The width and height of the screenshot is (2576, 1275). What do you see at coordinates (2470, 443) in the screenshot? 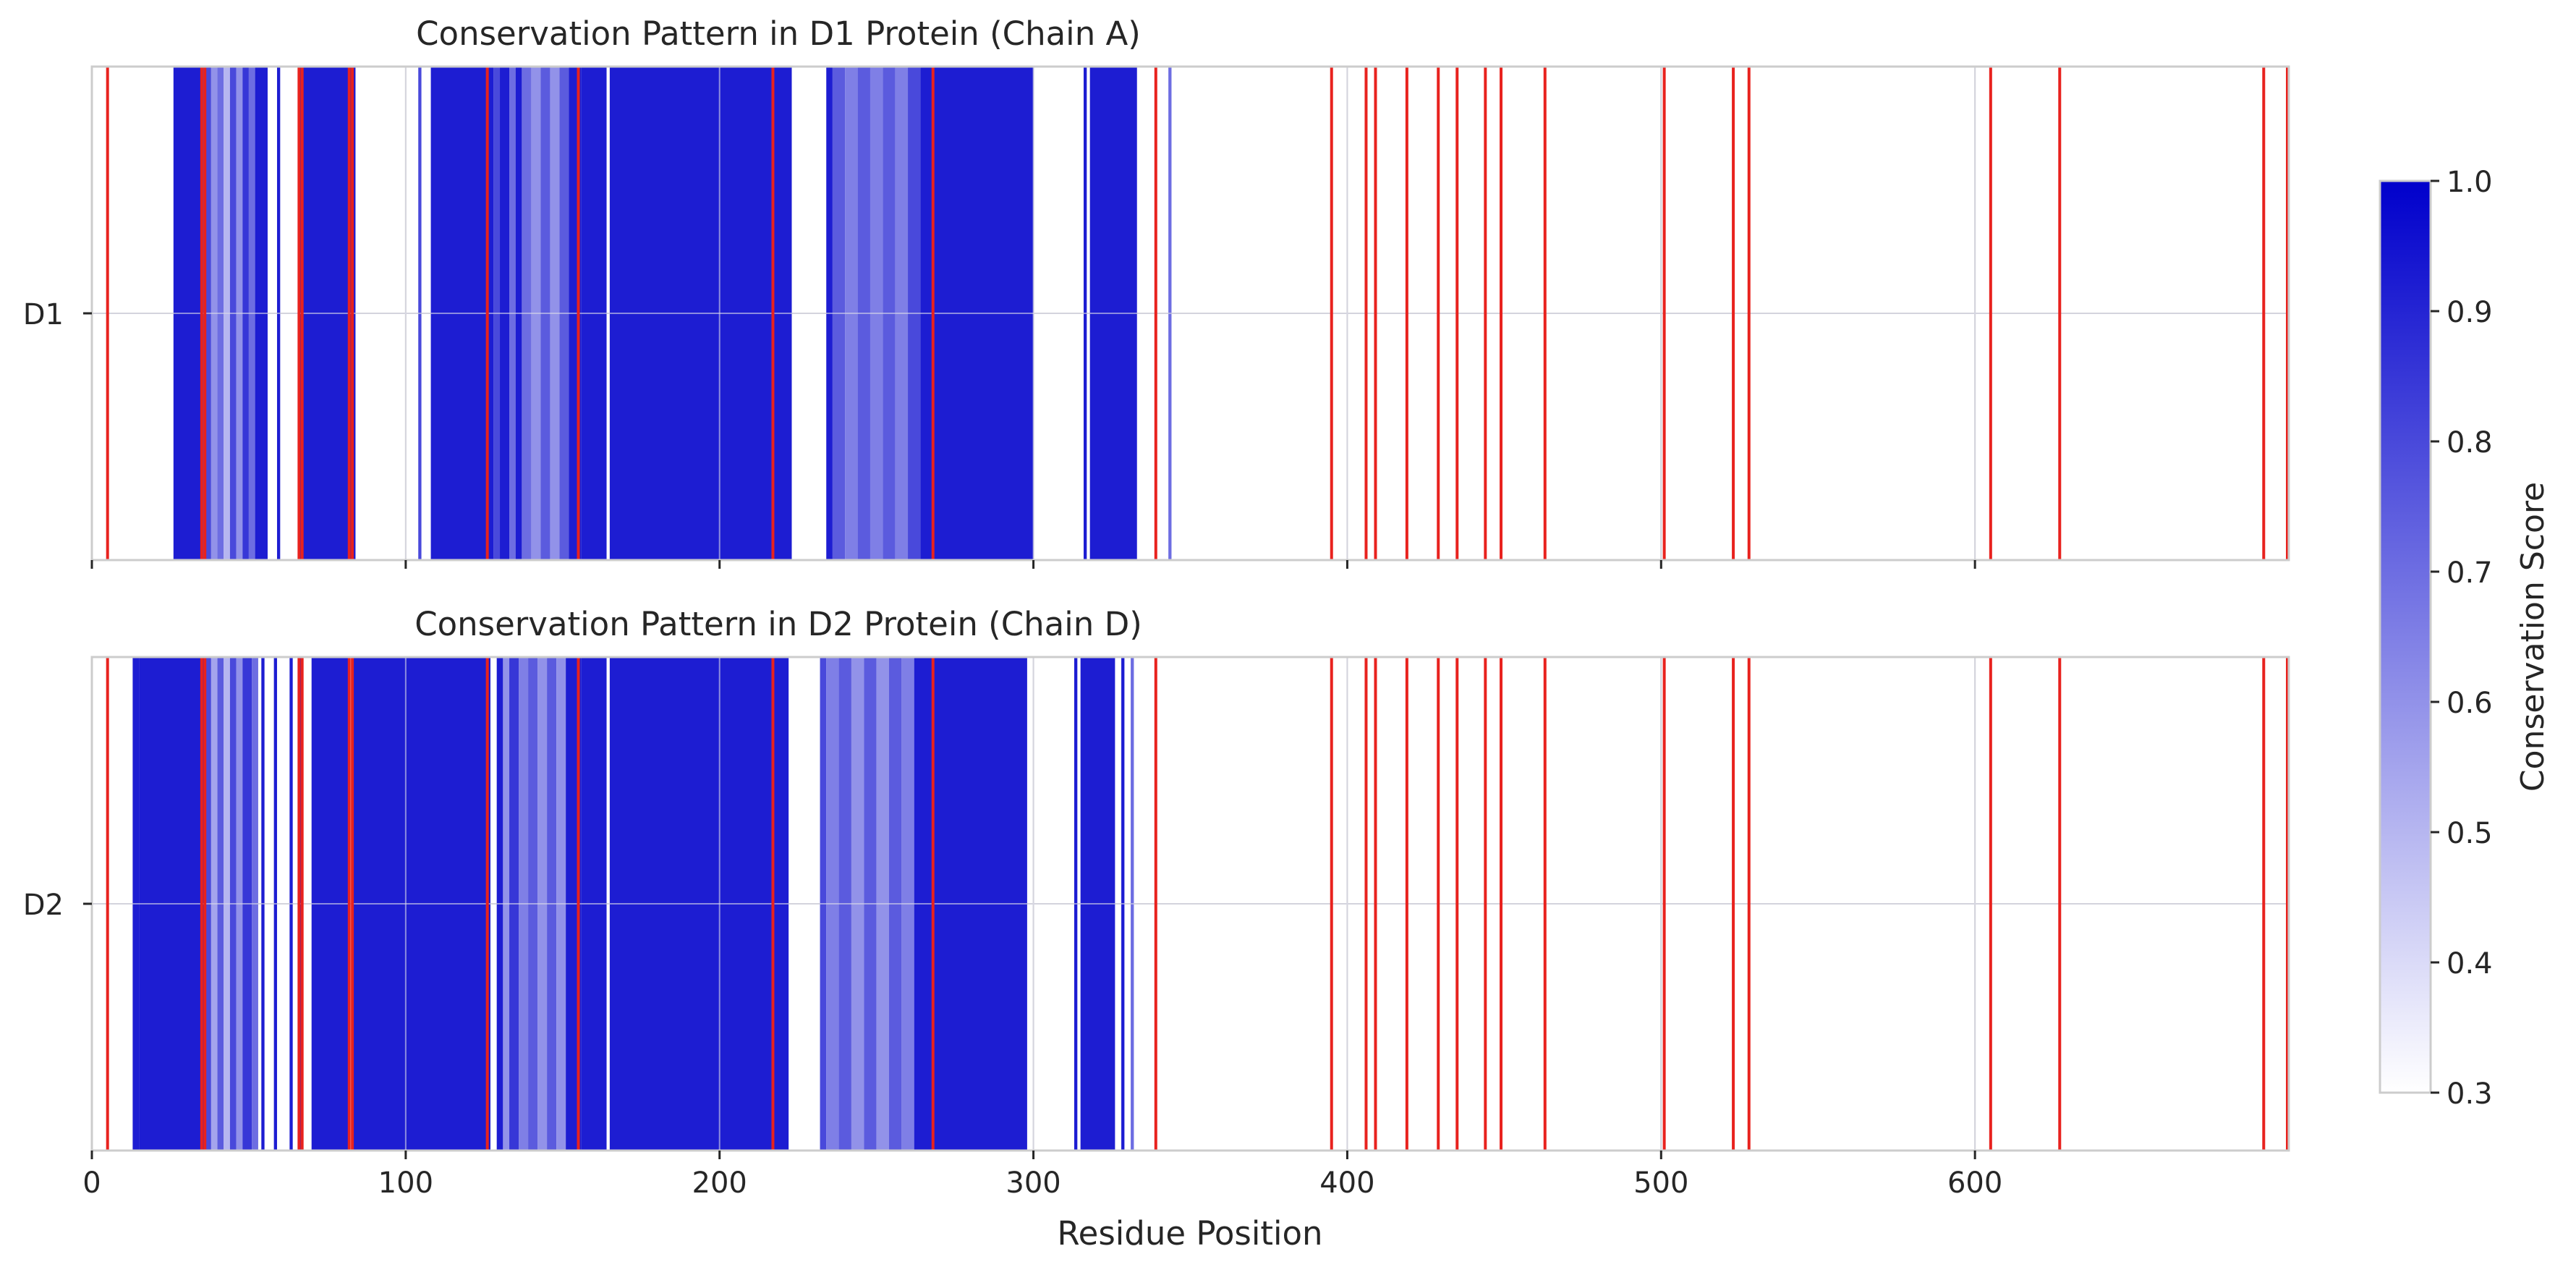
I see `colorbar-tick-label: 0.8` at bounding box center [2470, 443].